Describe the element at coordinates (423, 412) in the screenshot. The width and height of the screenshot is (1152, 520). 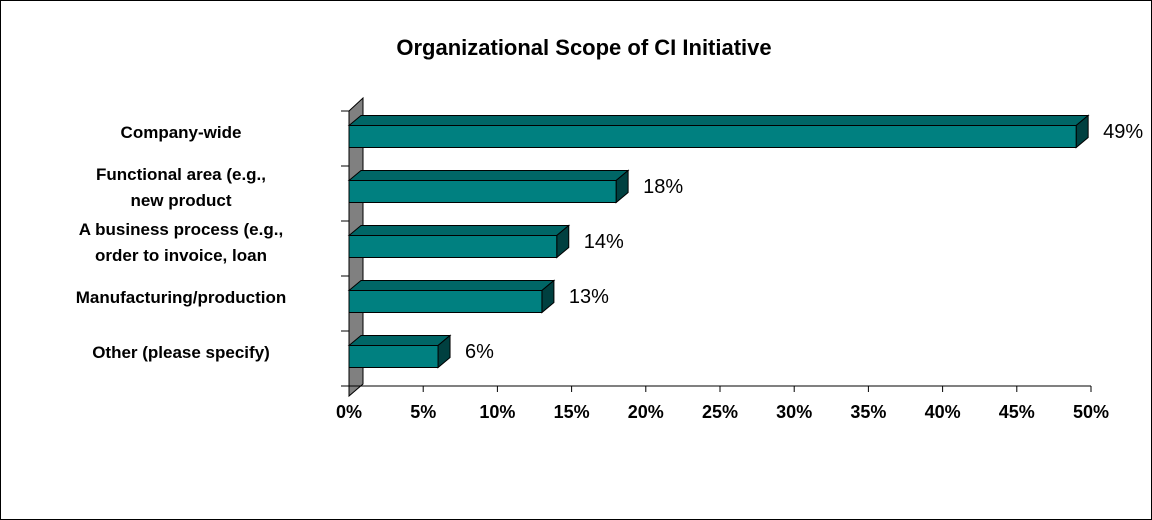
I see `x-tick-label: 5%` at that location.